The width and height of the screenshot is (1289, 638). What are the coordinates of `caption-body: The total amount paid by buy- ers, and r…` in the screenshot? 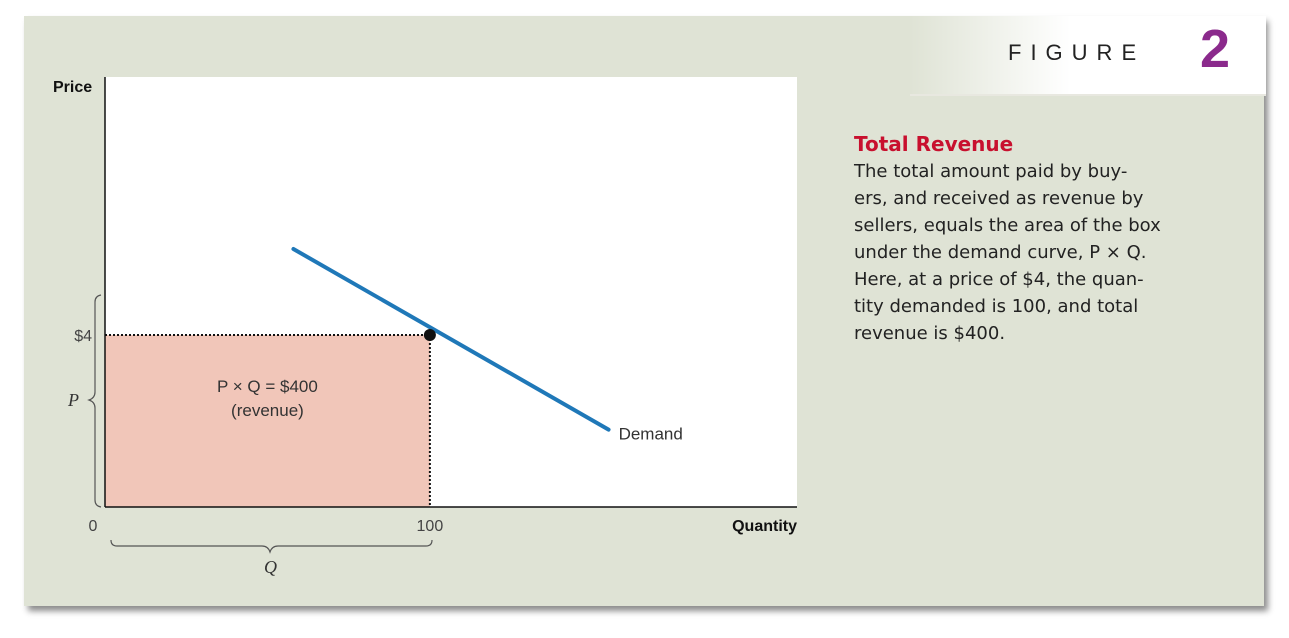 It's located at (1034, 252).